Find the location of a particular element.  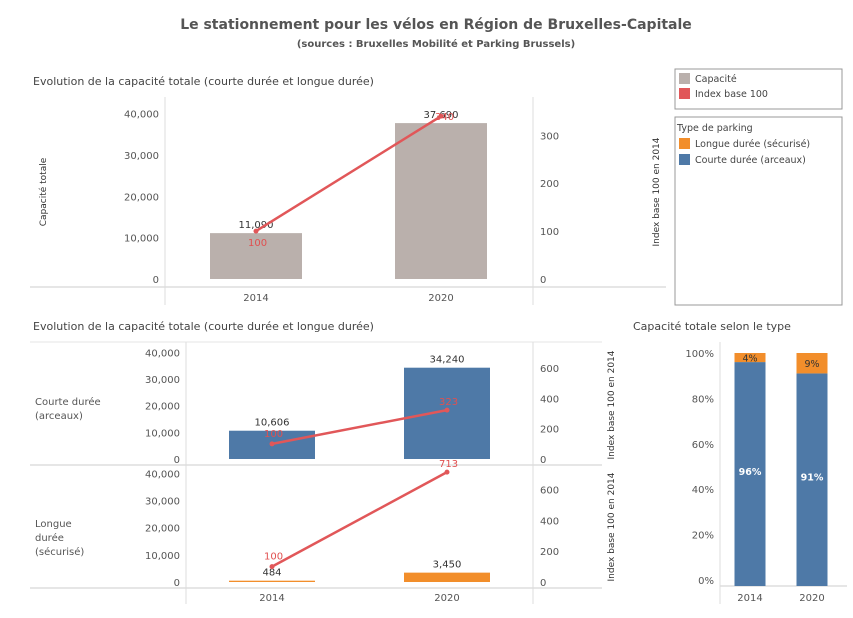

chart3-title: Capacité totale selon le type is located at coordinates (712, 326).